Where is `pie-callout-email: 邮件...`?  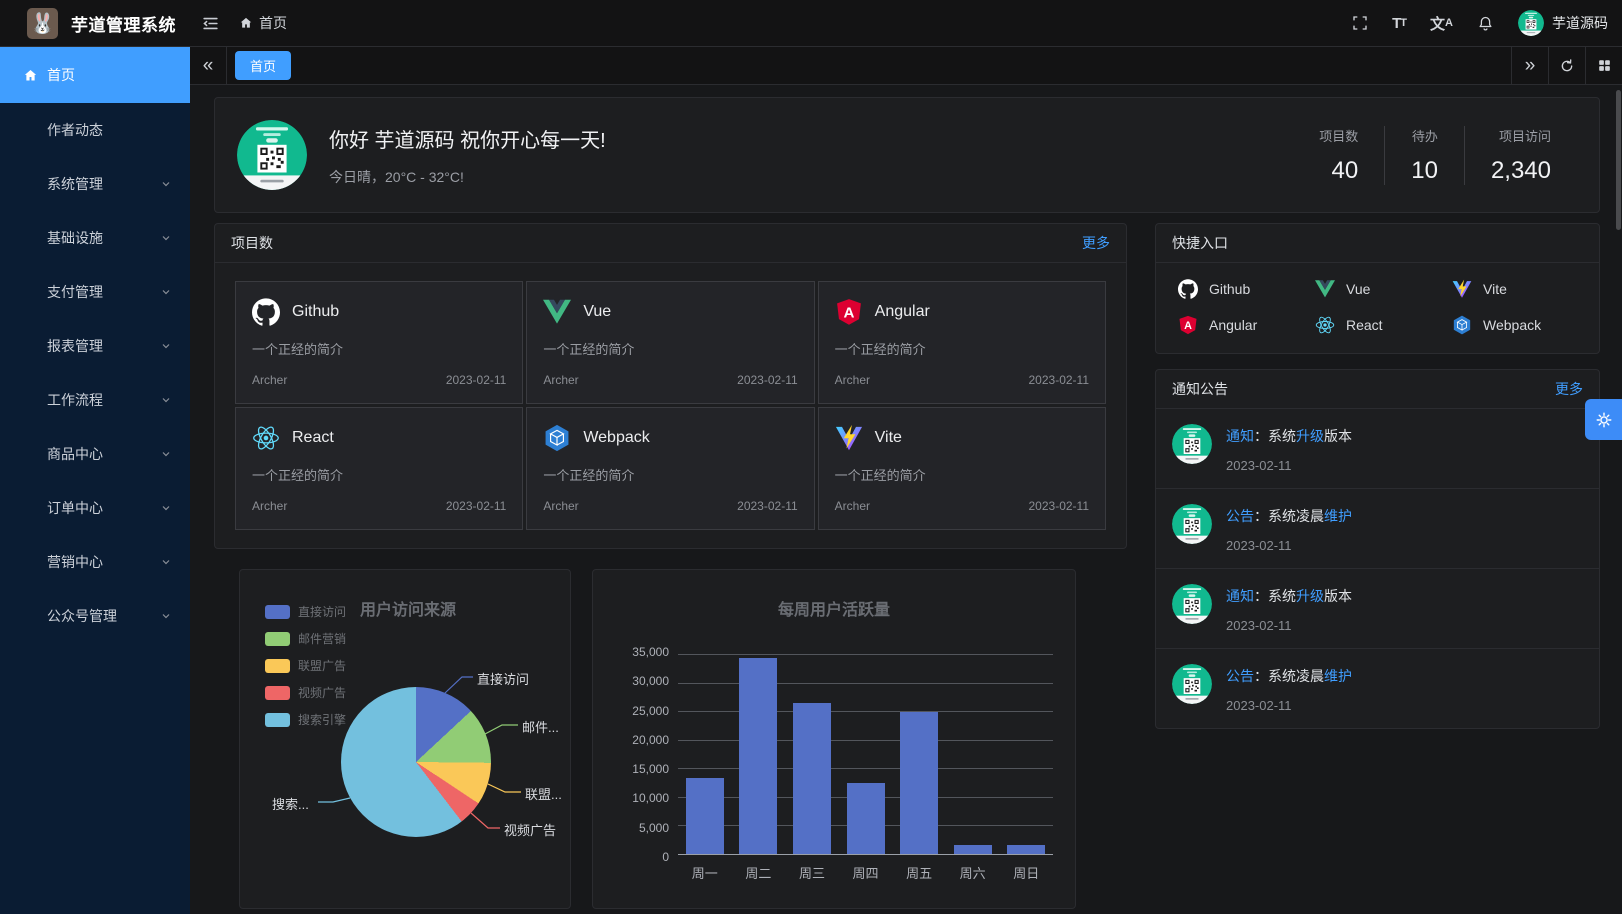 pie-callout-email: 邮件... is located at coordinates (540, 727).